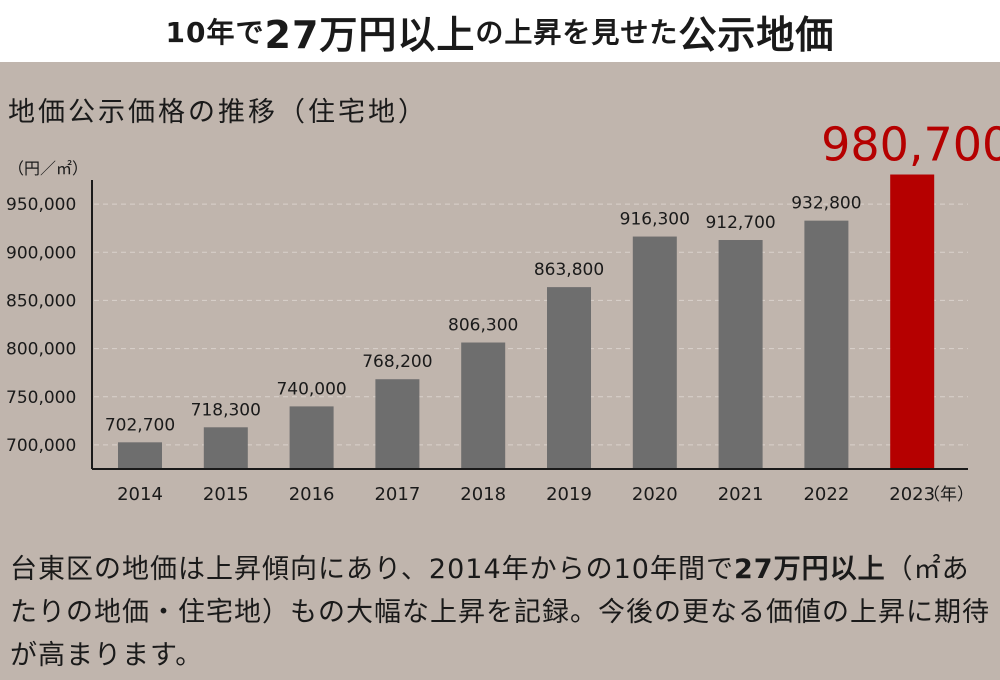 Image resolution: width=1000 pixels, height=680 pixels. What do you see at coordinates (912, 321) in the screenshot?
I see `bar-2023` at bounding box center [912, 321].